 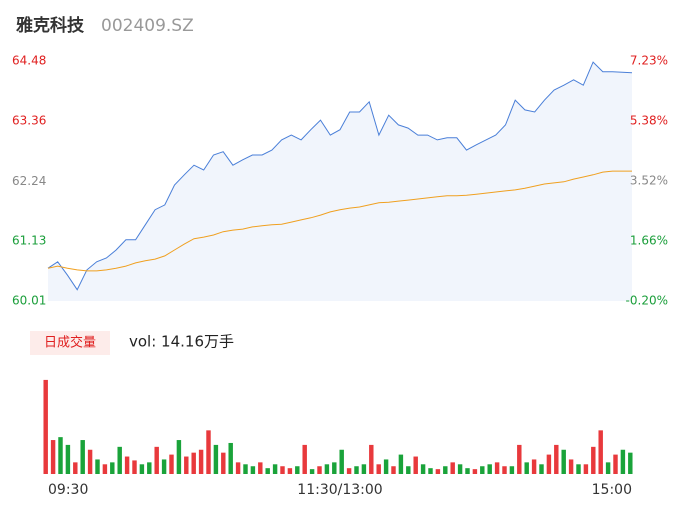 I want to click on y2-tick-label: 1.66%, so click(x=649, y=240).